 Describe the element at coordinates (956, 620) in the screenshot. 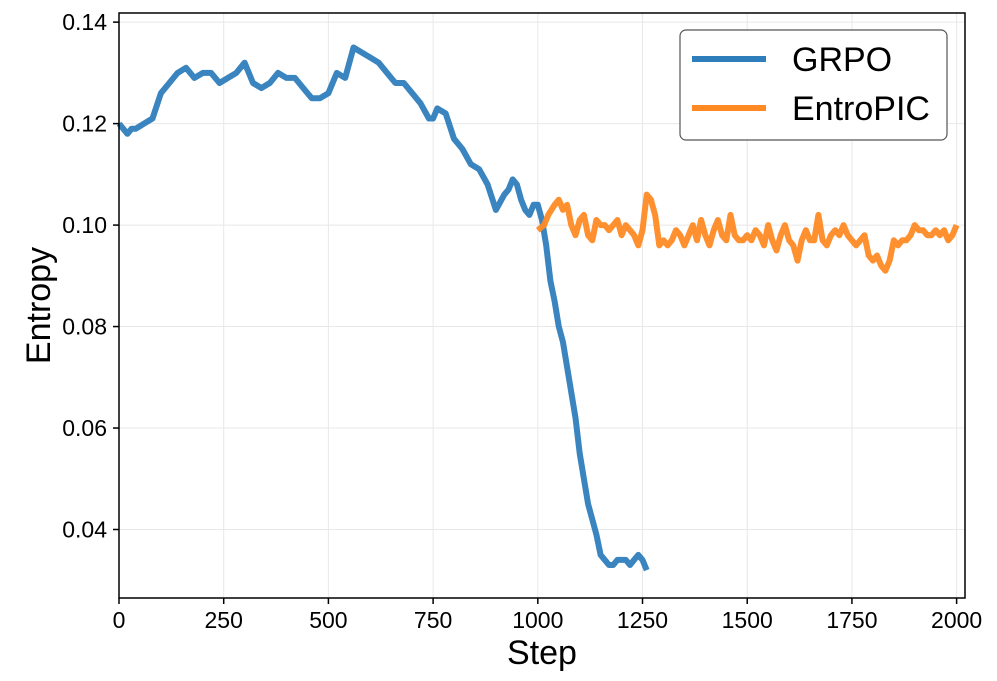

I see `x-tick-label: 2000` at that location.